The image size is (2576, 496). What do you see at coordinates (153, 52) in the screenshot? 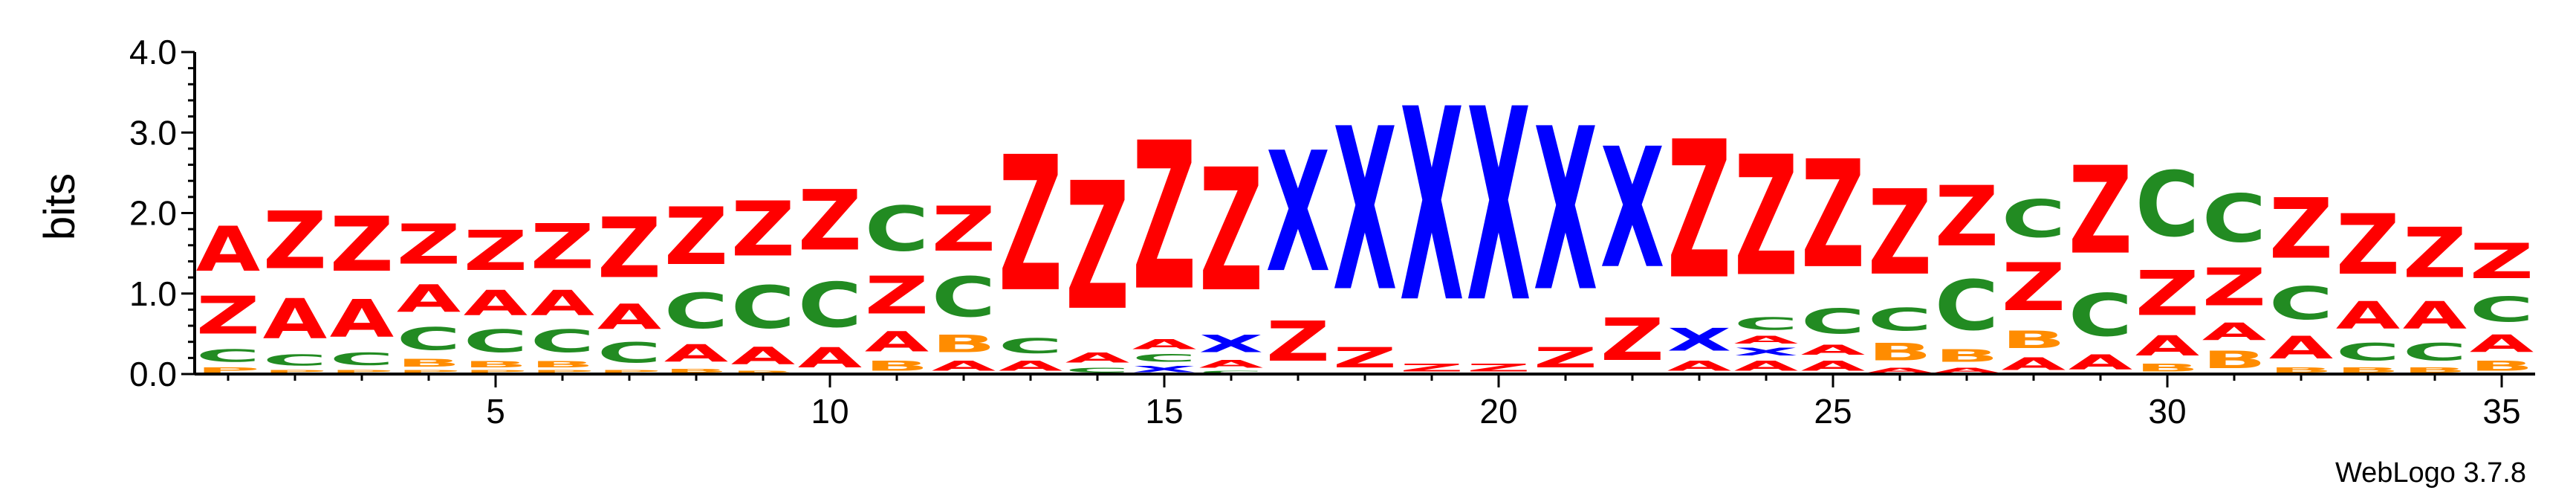
I see `y-tick-label: 4.0` at bounding box center [153, 52].